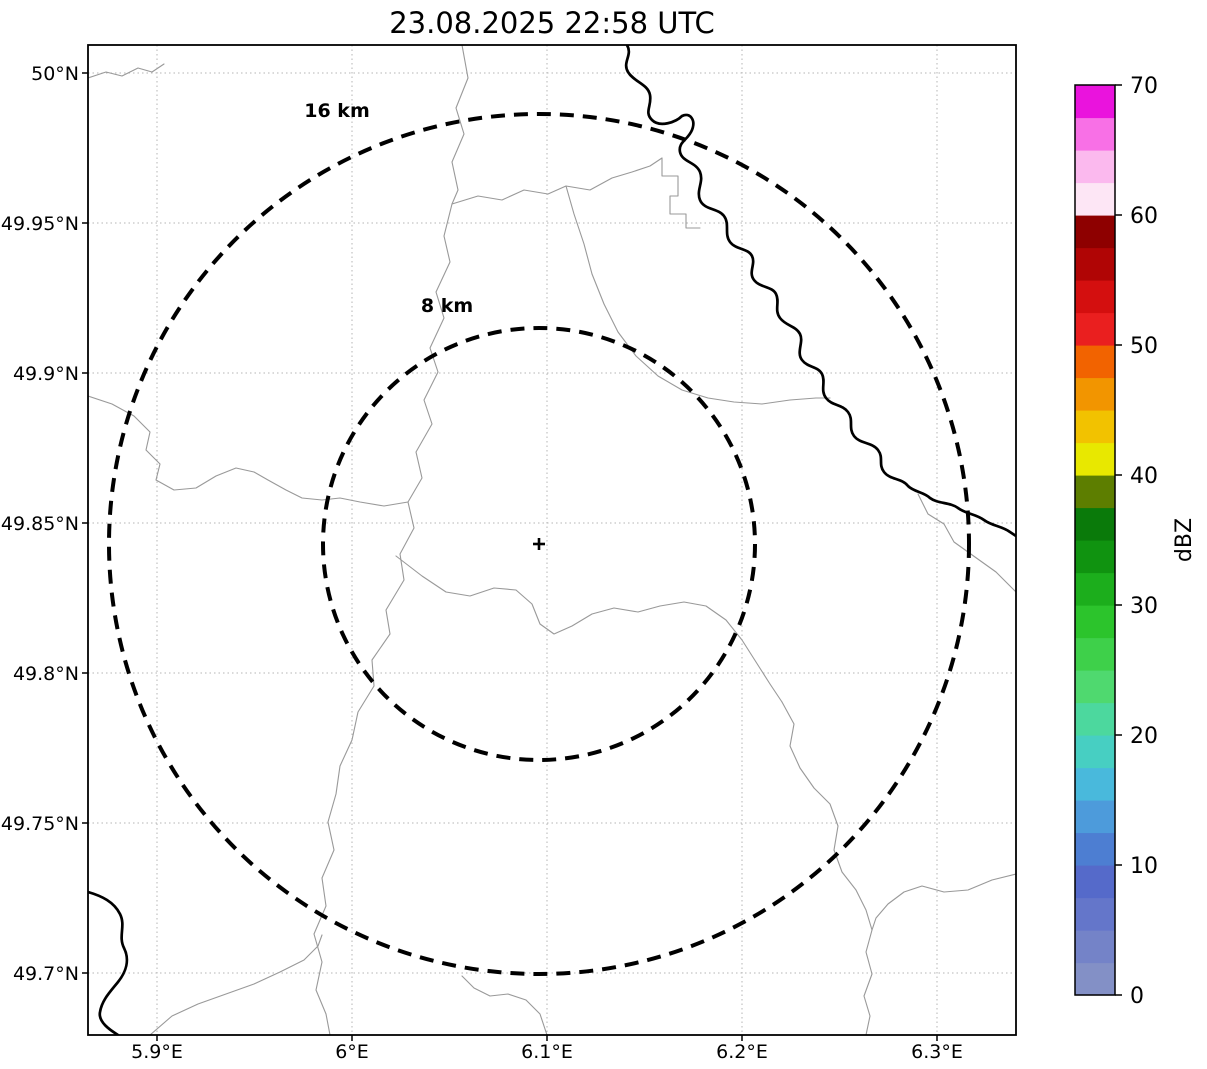  Describe the element at coordinates (1144, 866) in the screenshot. I see `colorbar-tick-label: 10` at that location.